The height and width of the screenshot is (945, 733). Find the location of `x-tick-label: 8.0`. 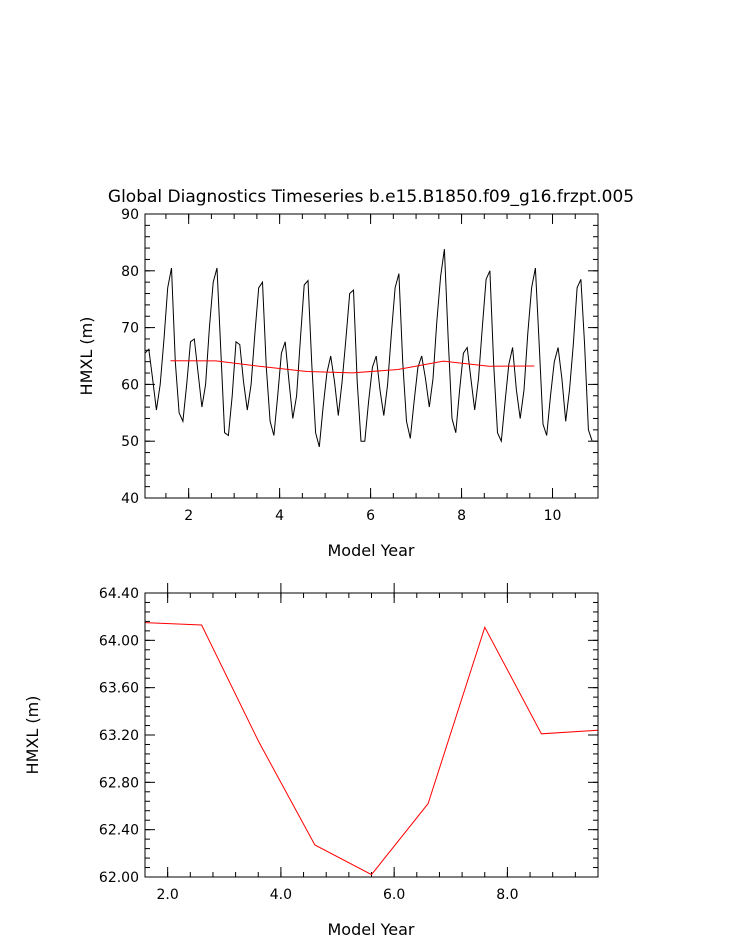

x-tick-label: 8.0 is located at coordinates (507, 895).